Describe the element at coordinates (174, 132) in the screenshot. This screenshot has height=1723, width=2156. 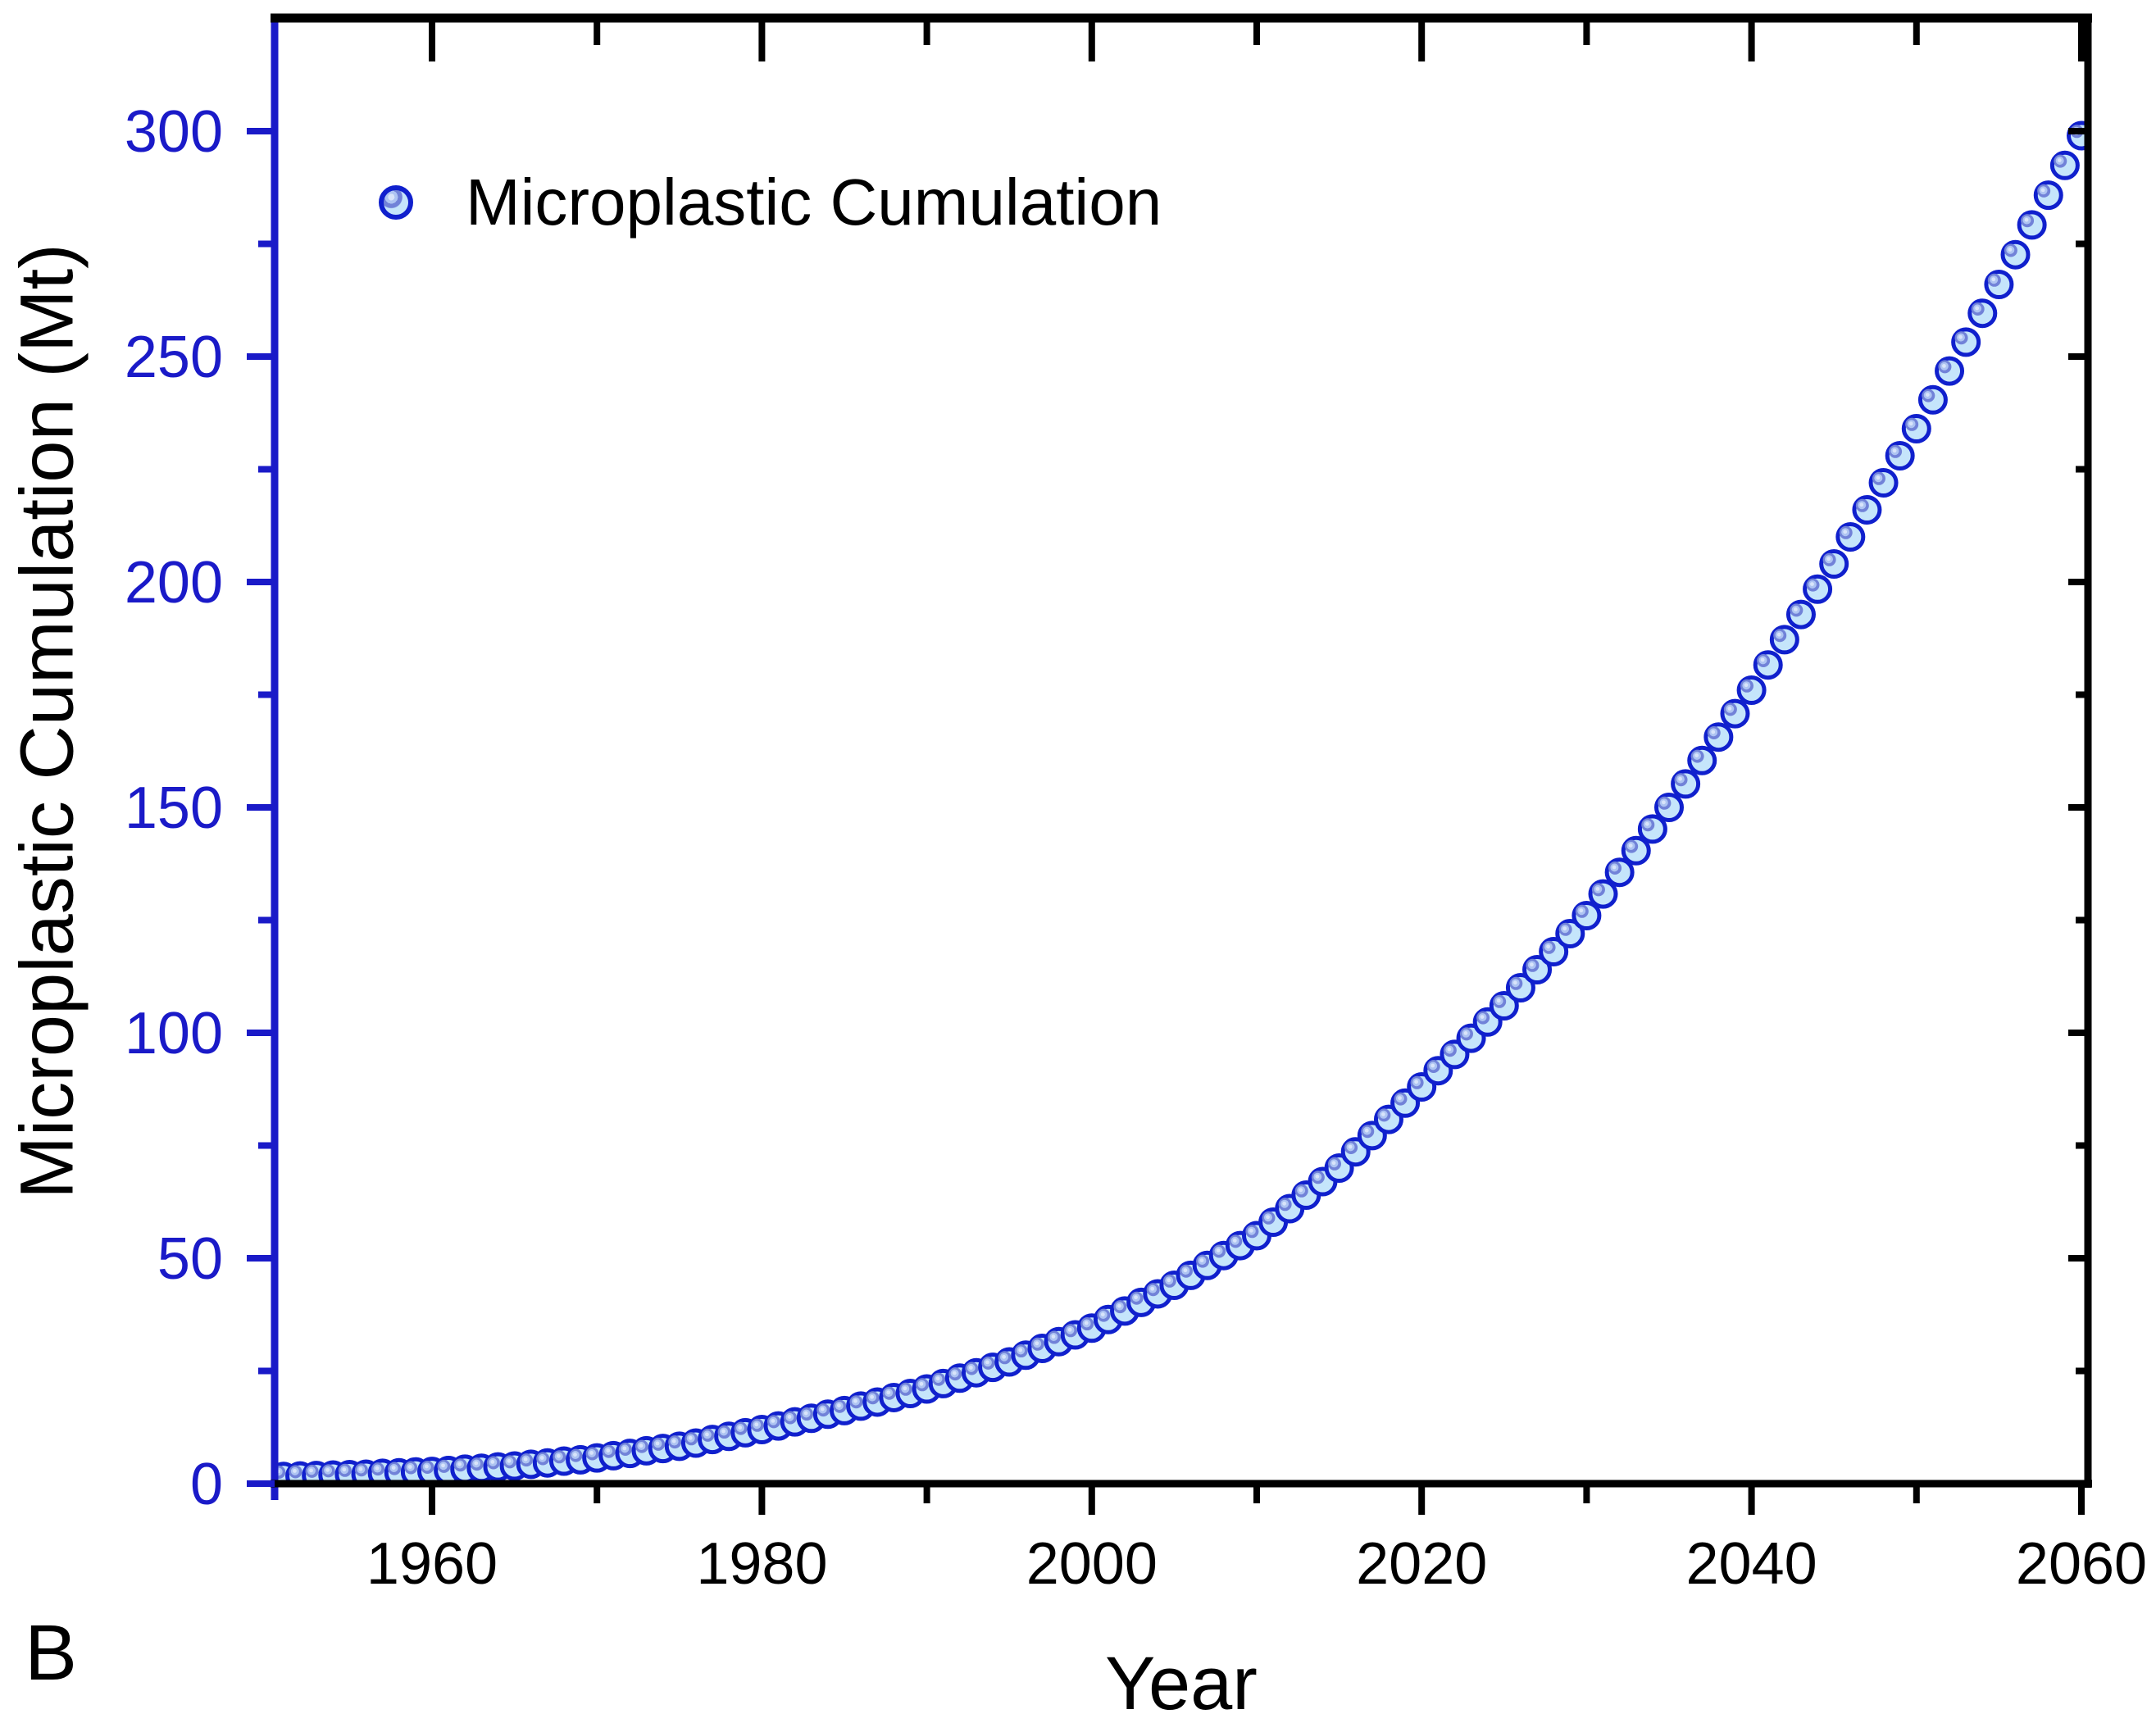
I see `y-tick-label: 300` at that location.